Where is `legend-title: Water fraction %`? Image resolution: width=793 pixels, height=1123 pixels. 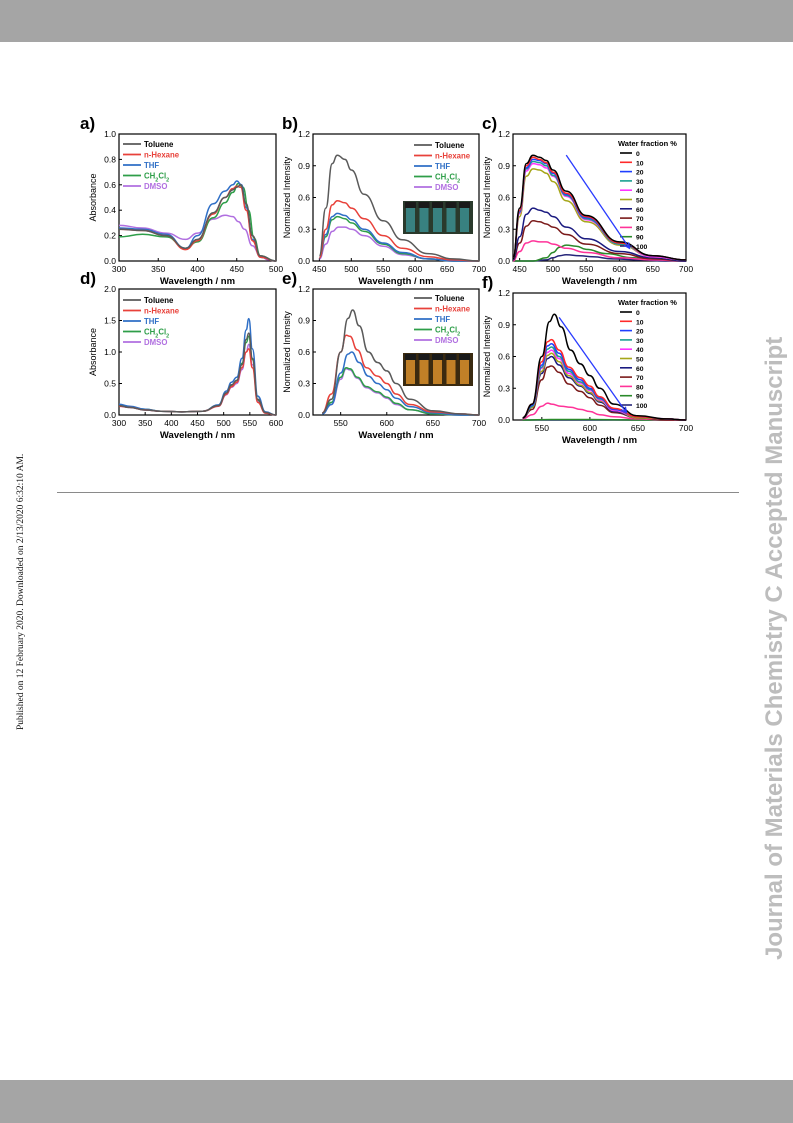
legend-title: Water fraction % is located at coordinates (647, 143).